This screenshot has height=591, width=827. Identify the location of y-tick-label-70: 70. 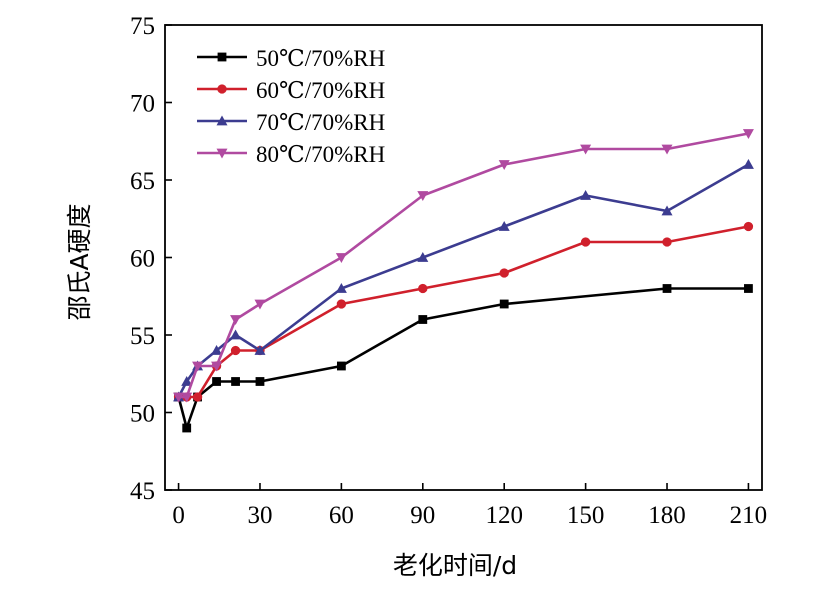
(142, 104).